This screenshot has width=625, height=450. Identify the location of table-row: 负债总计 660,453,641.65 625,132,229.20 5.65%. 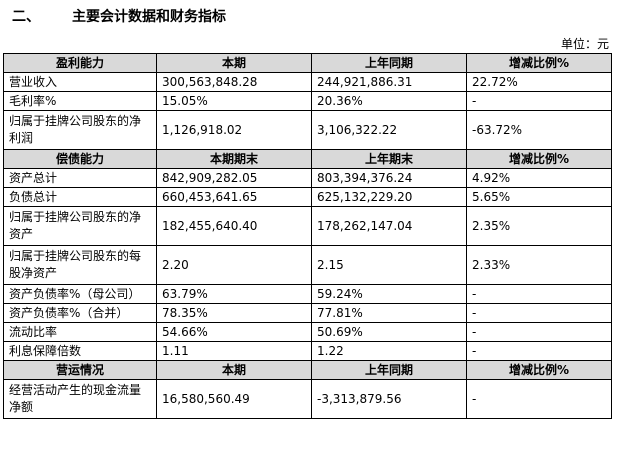
(307, 197).